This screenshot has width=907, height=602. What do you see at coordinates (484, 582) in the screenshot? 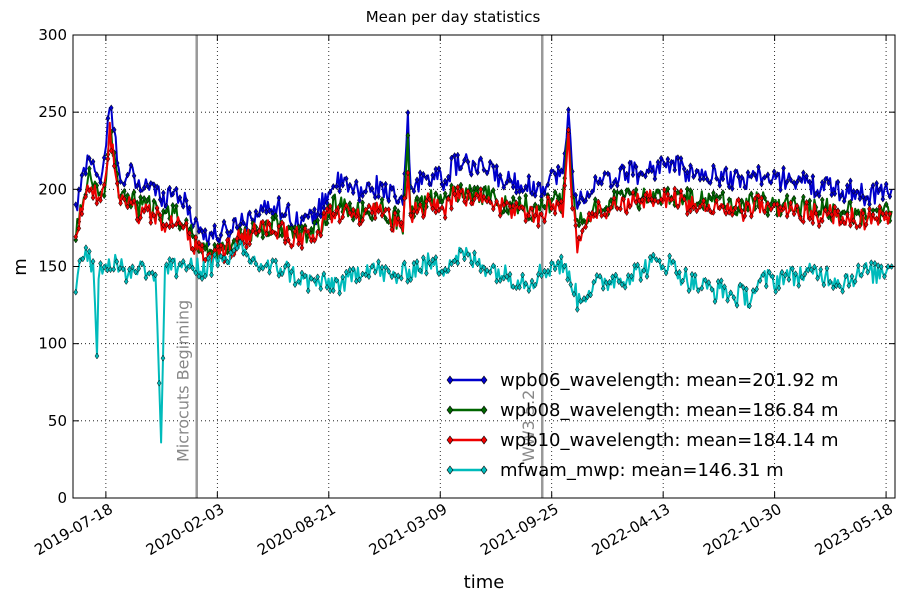
I see `x-axis-label: time` at bounding box center [484, 582].